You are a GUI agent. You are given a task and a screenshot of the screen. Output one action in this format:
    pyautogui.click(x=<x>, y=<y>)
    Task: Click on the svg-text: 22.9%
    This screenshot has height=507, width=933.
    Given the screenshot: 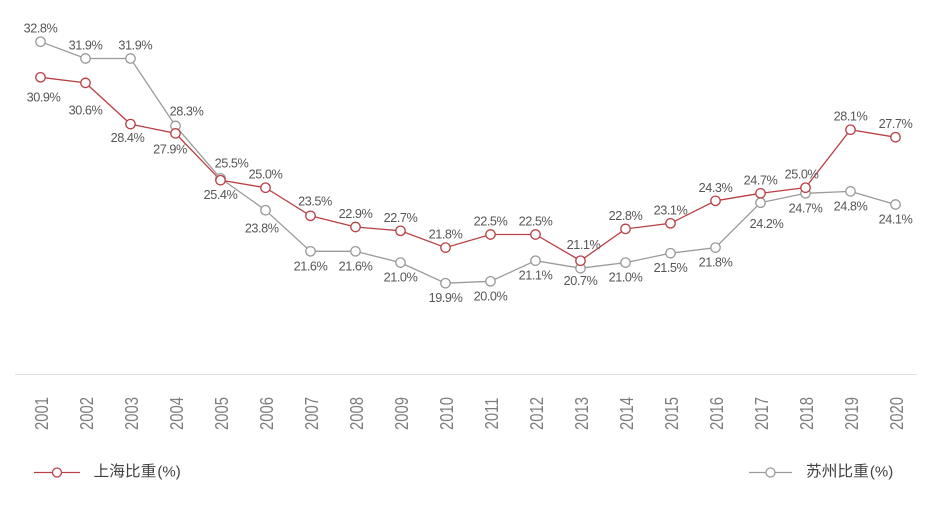 What is the action you would take?
    pyautogui.click(x=356, y=214)
    